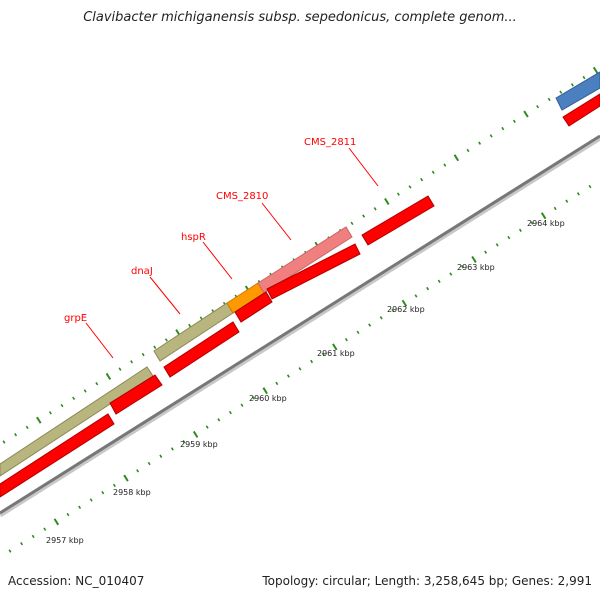 Image resolution: width=600 pixels, height=600 pixels. I want to click on kbp-label-6: 2963 kbp, so click(476, 267).